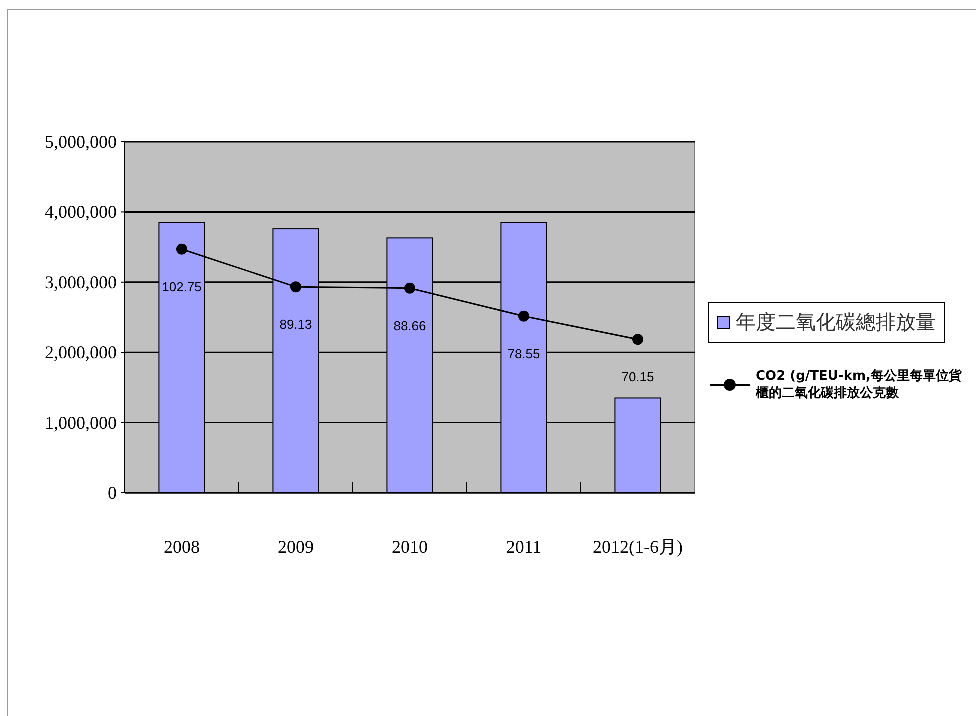 This screenshot has height=716, width=976. What do you see at coordinates (81, 422) in the screenshot?
I see `y-tick-label: 1,000,000` at bounding box center [81, 422].